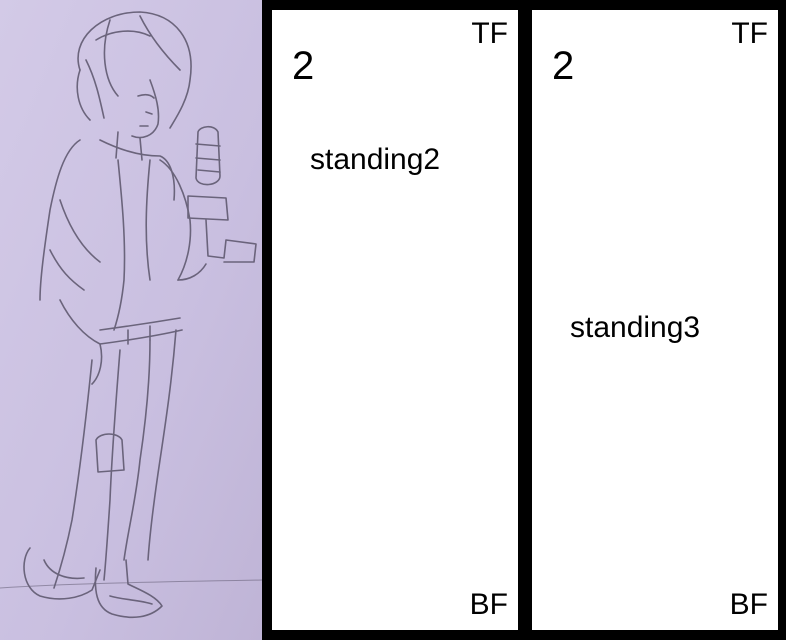  What do you see at coordinates (60, 220) in the screenshot?
I see `jacket-back` at bounding box center [60, 220].